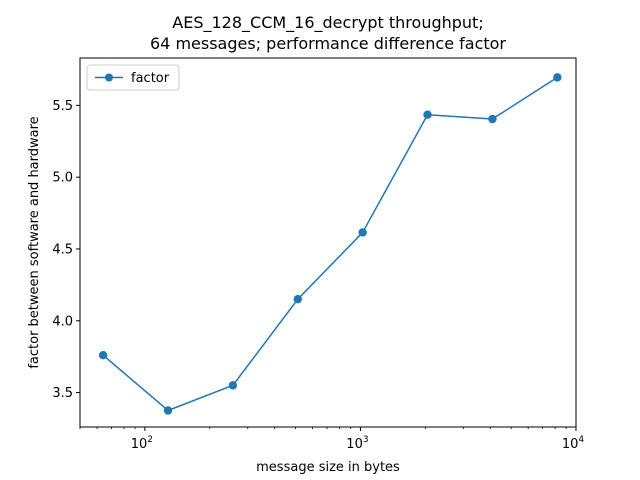 Image resolution: width=640 pixels, height=480 pixels. Describe the element at coordinates (581, 440) in the screenshot. I see `x-tick-label-exponent: 4` at that location.